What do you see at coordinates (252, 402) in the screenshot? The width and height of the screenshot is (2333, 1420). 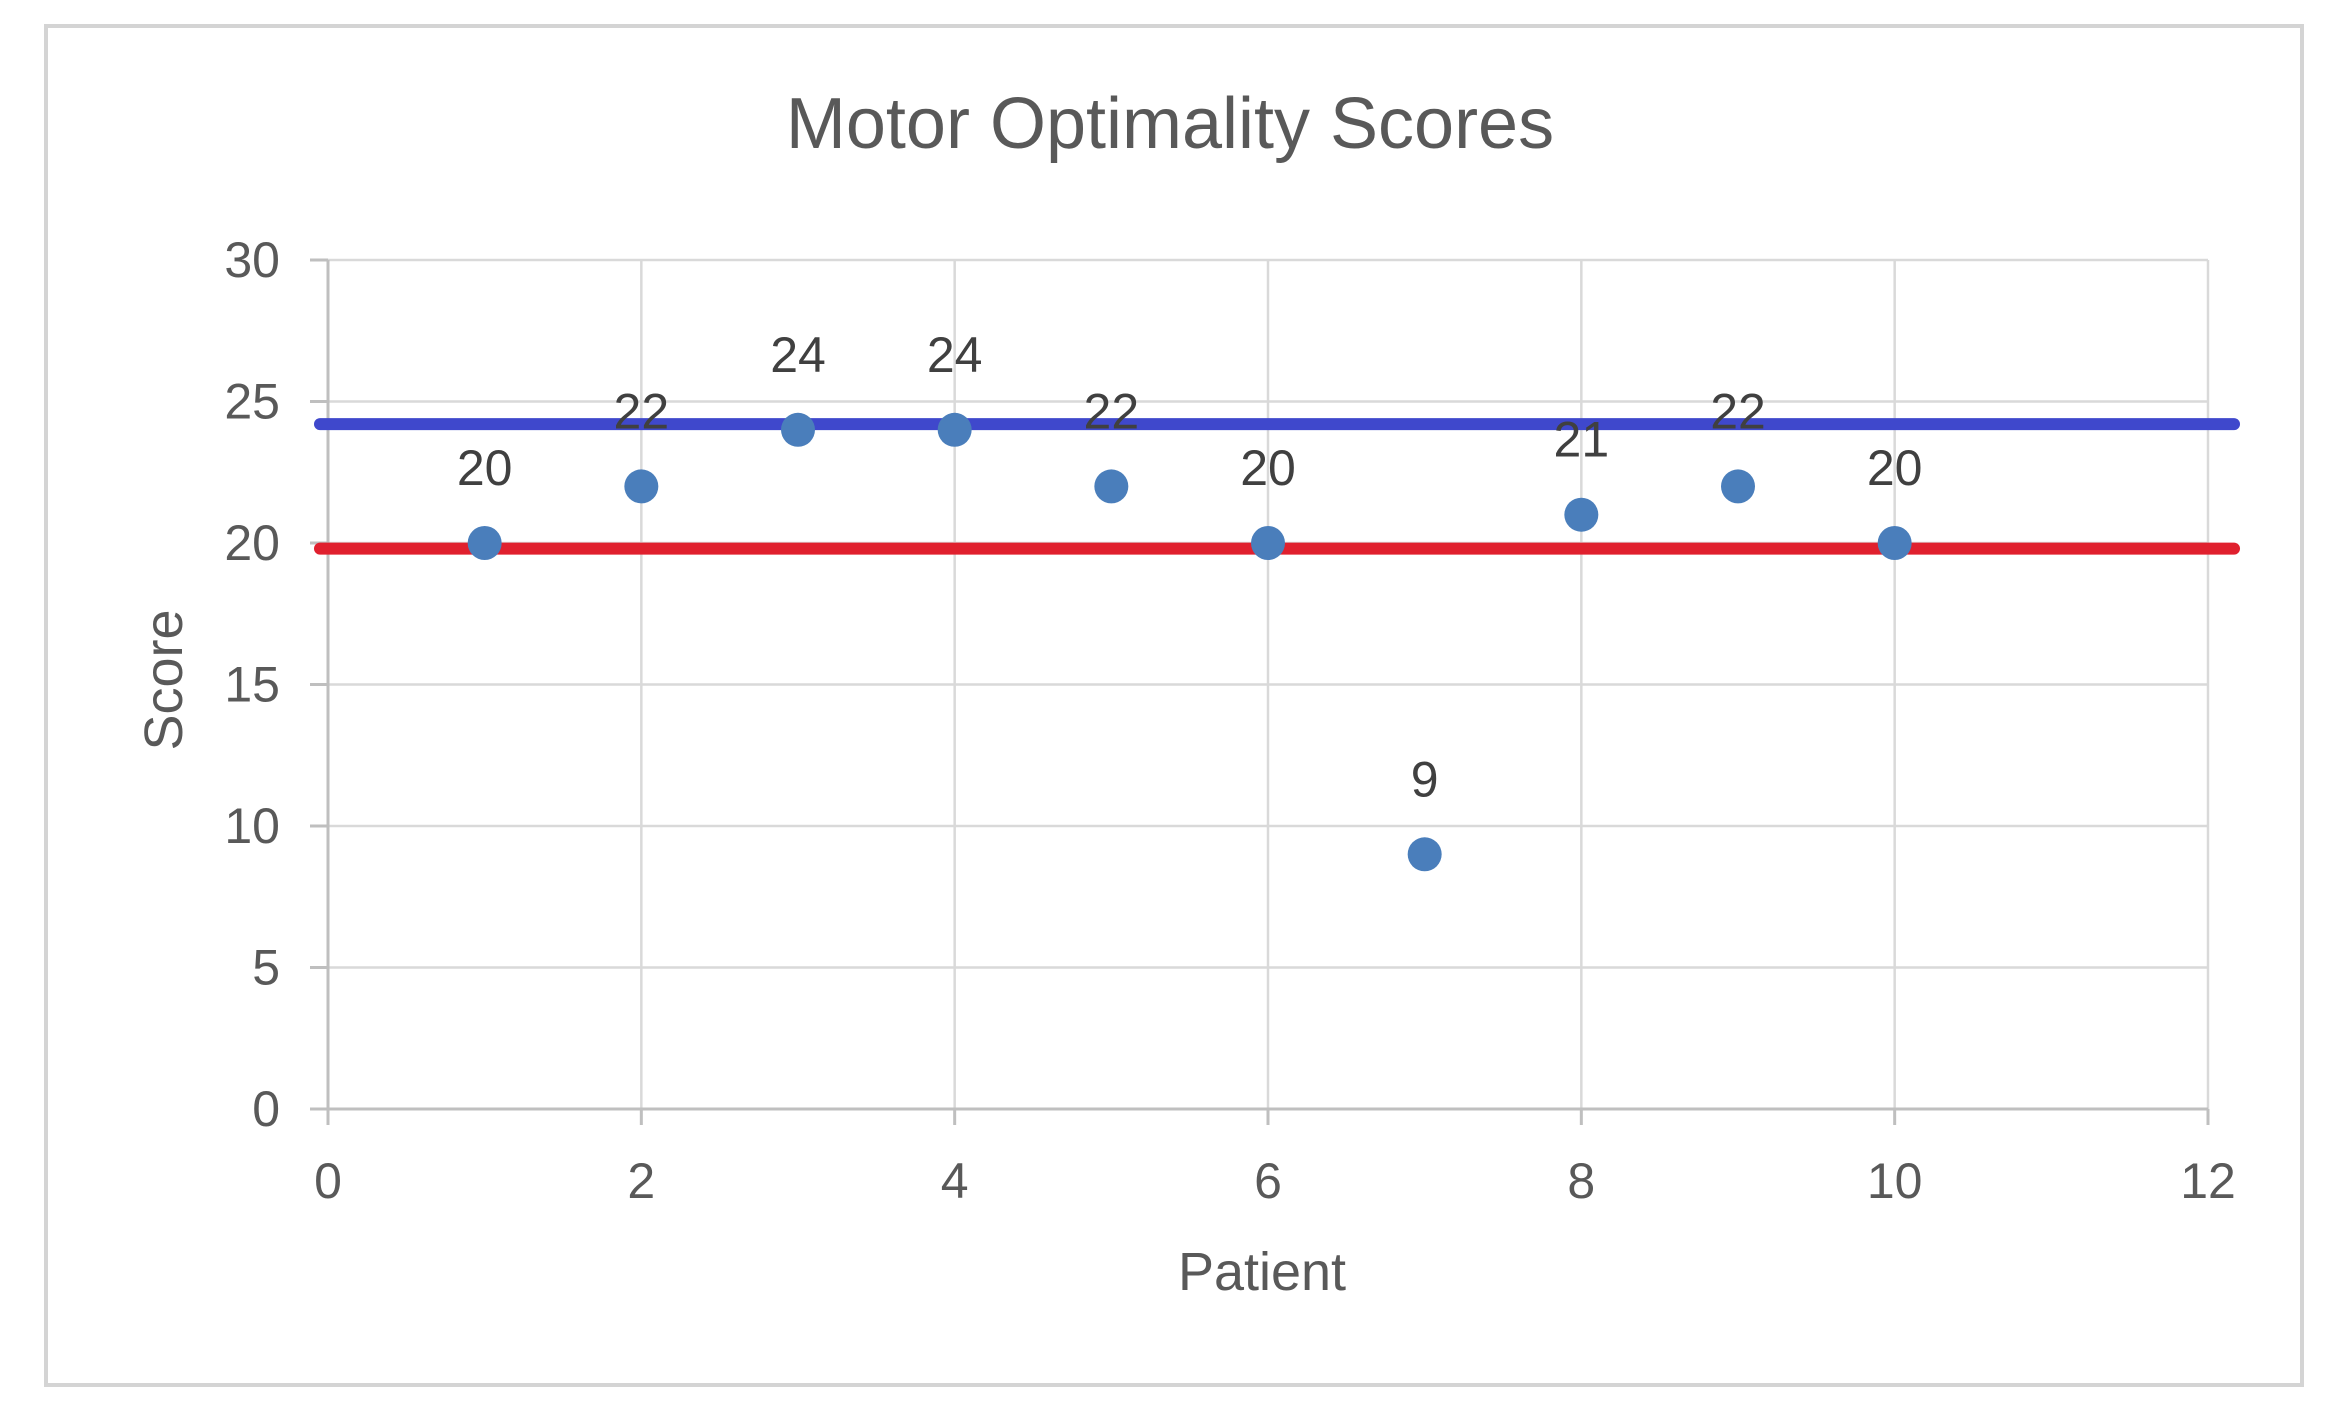 I see `y-tick-label: 25` at bounding box center [252, 402].